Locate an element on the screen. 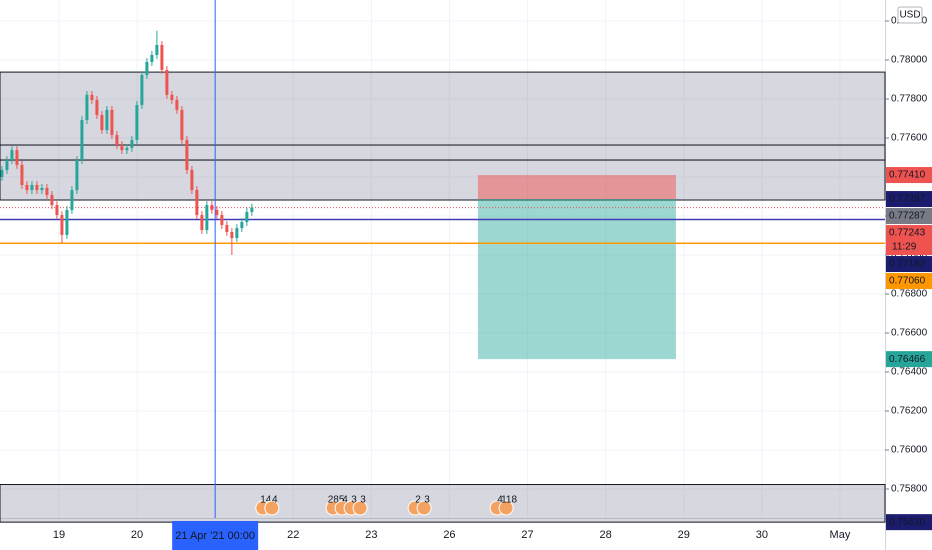  price-label: 0.77410 is located at coordinates (909, 175).